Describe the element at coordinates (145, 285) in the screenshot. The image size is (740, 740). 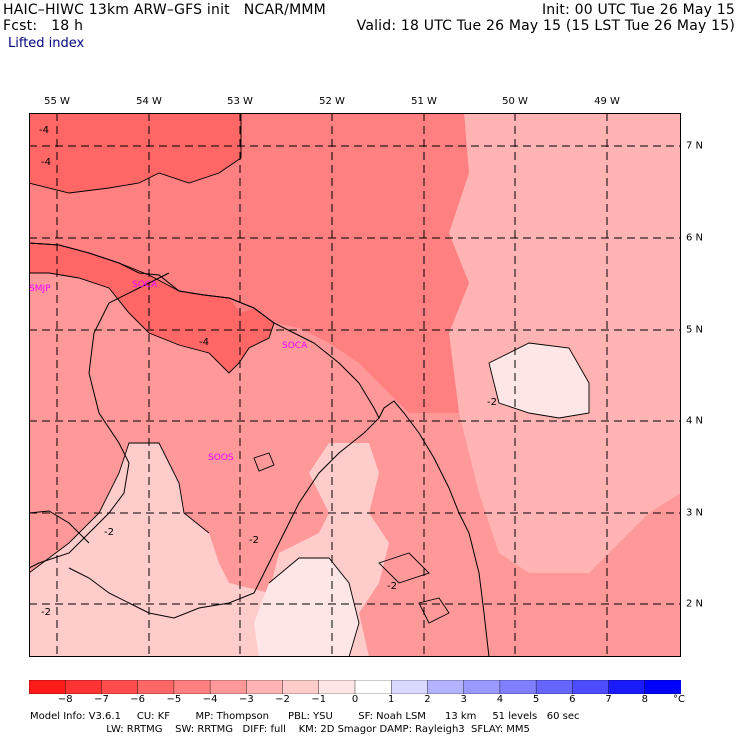
I see `station-label-soca-1: SOCA` at that location.